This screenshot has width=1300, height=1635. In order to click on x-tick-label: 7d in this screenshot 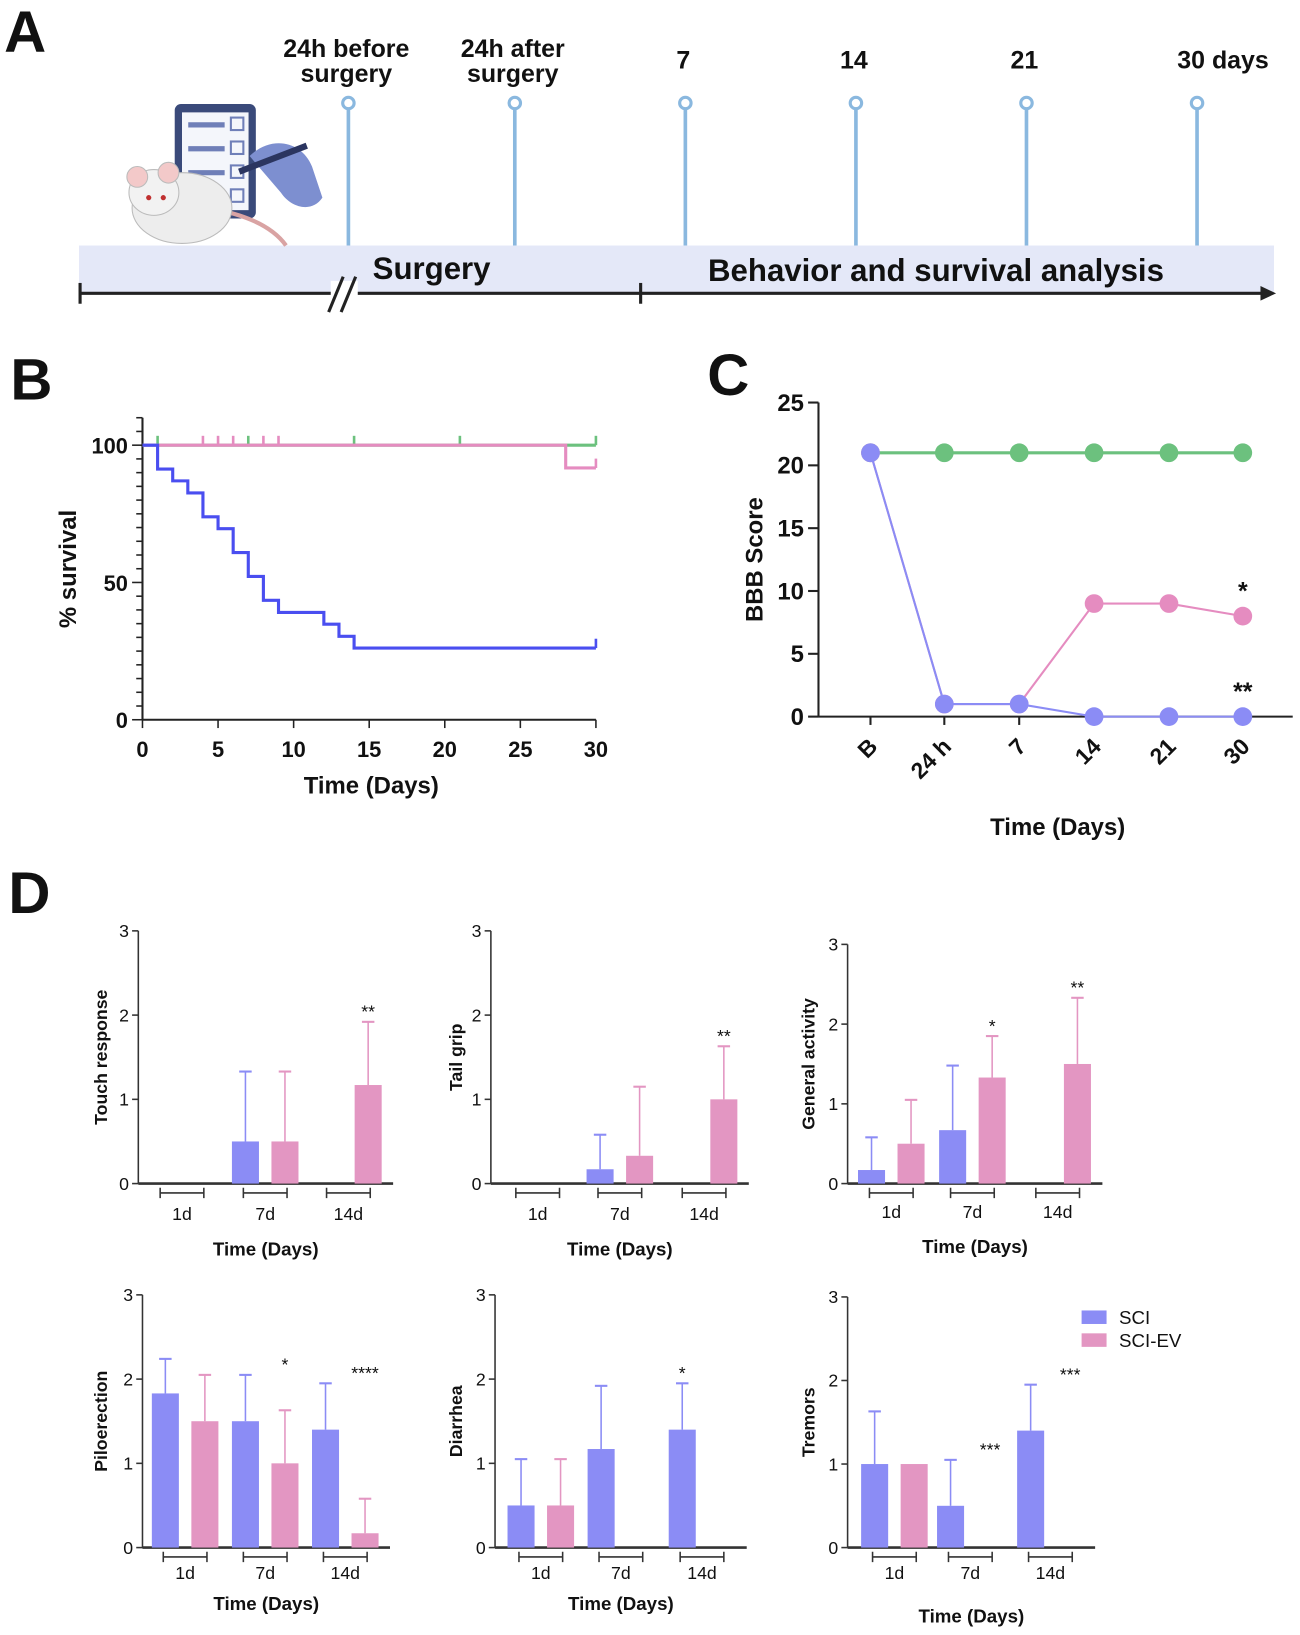, I will do `click(621, 1573)`.